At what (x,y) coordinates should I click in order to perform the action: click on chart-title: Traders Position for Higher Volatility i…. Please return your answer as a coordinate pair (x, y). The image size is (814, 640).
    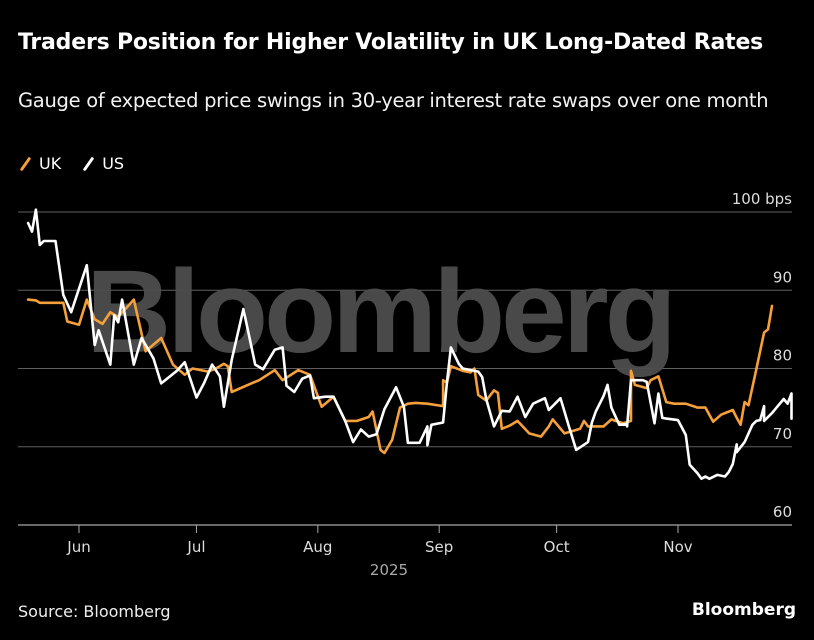
    Looking at the image, I should click on (391, 42).